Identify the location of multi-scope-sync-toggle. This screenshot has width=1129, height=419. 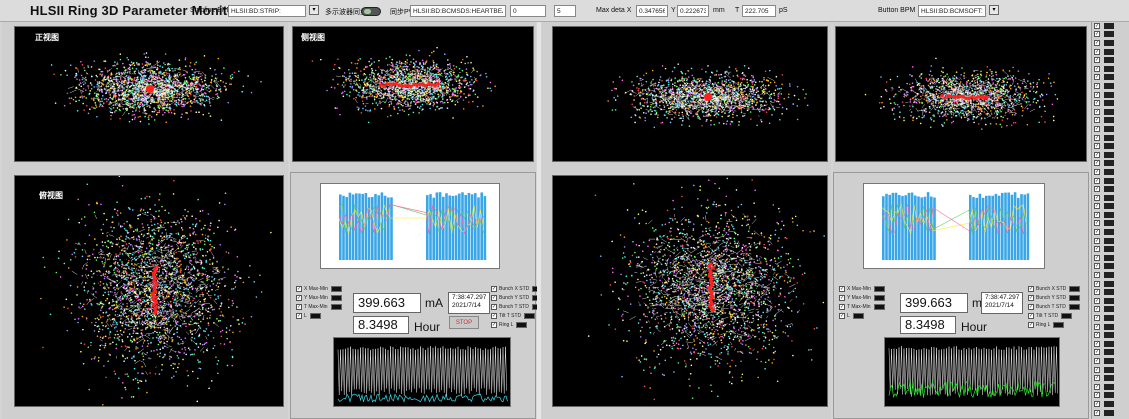
(371, 11).